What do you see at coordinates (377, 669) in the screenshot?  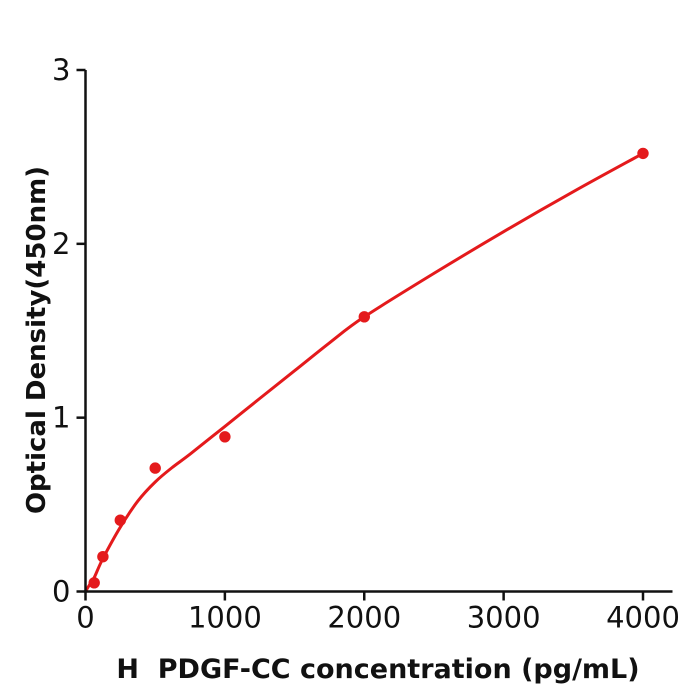 I see `x-axis-label: H PDGF-CC concentration (pg/mL)` at bounding box center [377, 669].